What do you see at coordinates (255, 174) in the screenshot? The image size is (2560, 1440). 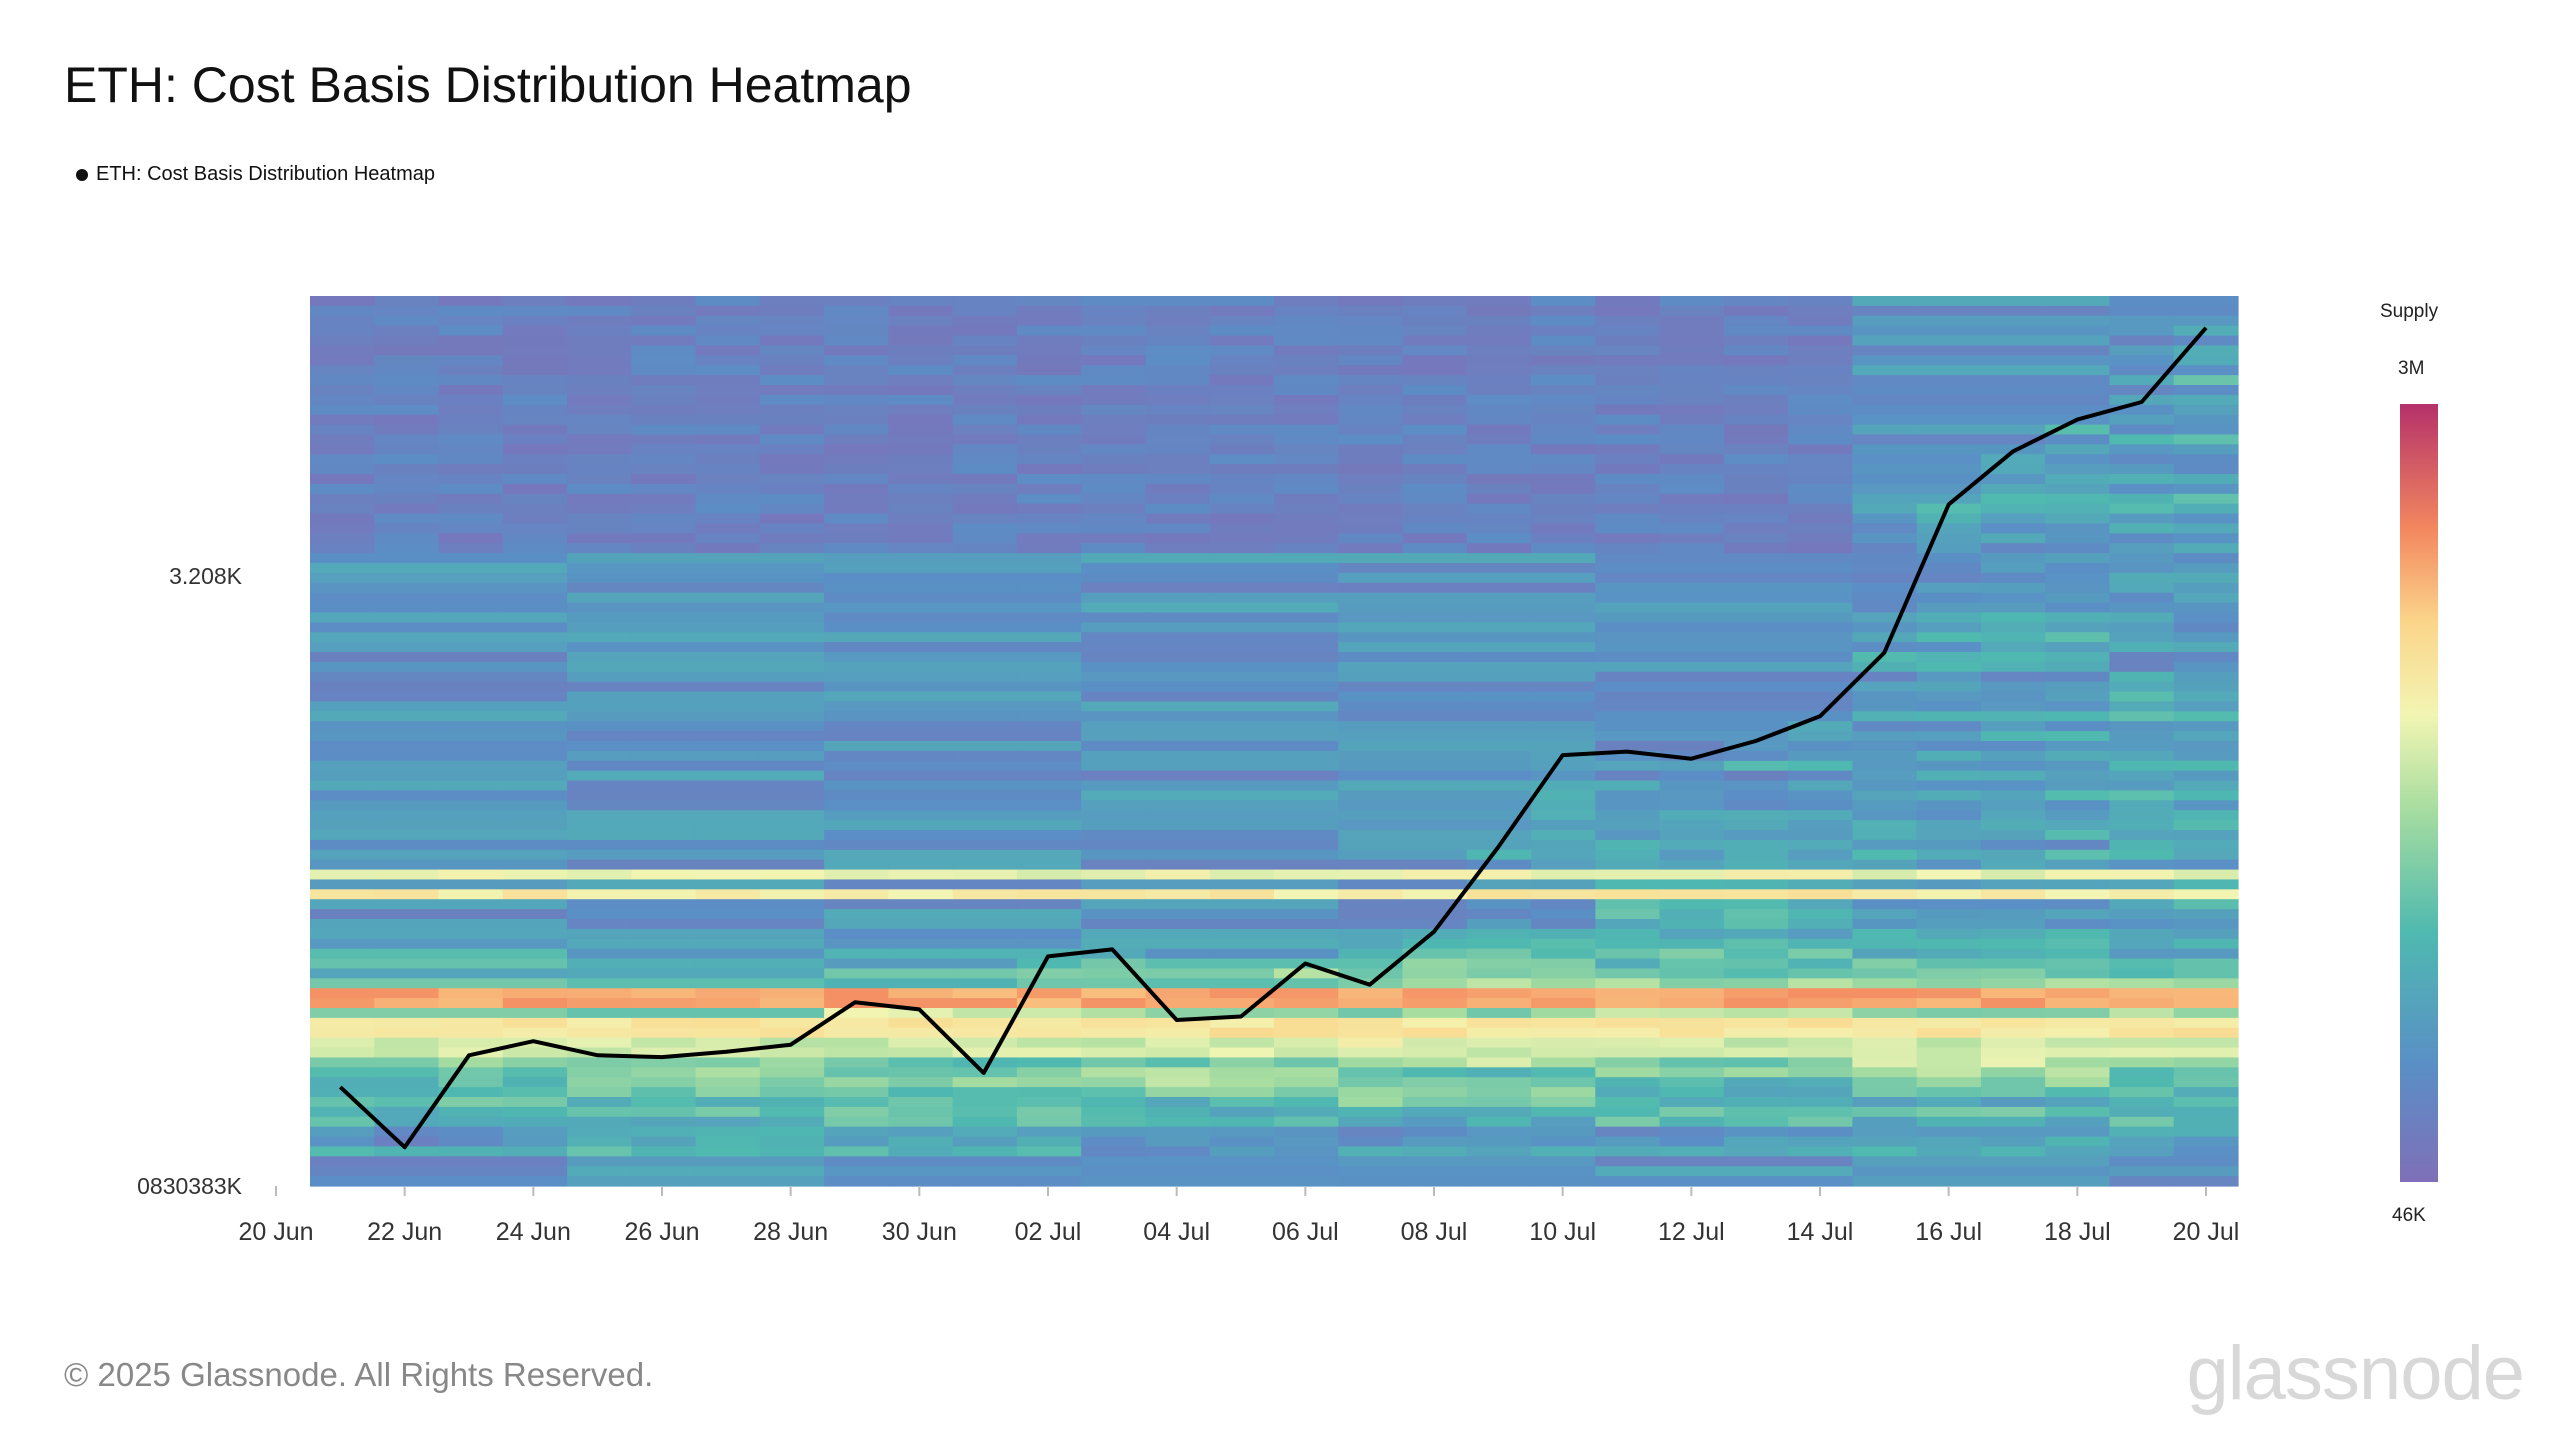 I see `legend: ETH: Cost Basis Distribution Heatmap` at bounding box center [255, 174].